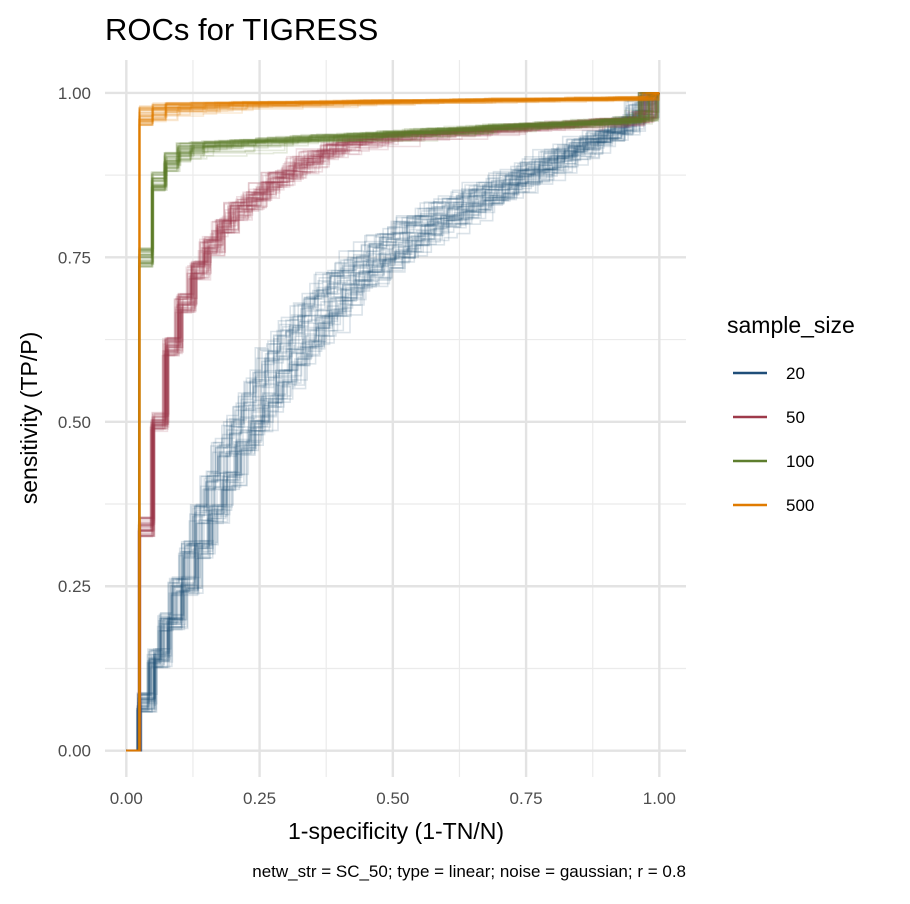 The image size is (910, 904). I want to click on legend-item-100: 100, so click(773, 461).